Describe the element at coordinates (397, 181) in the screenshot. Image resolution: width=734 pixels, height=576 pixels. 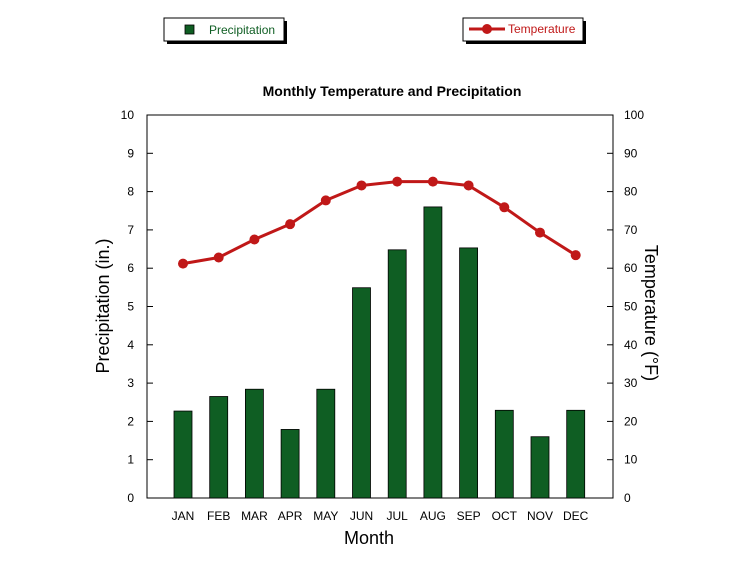
I see `temperature-point-jul` at that location.